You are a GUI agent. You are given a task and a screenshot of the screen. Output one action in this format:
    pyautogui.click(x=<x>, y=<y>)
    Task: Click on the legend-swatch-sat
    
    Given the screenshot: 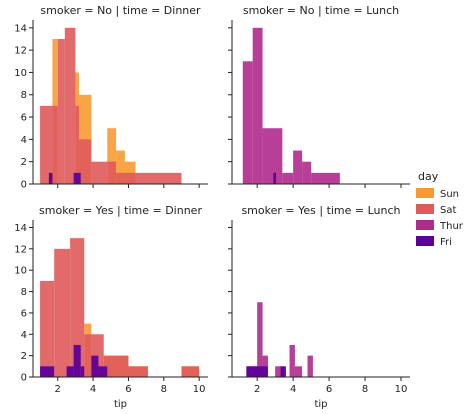 What is the action you would take?
    pyautogui.click(x=425, y=209)
    